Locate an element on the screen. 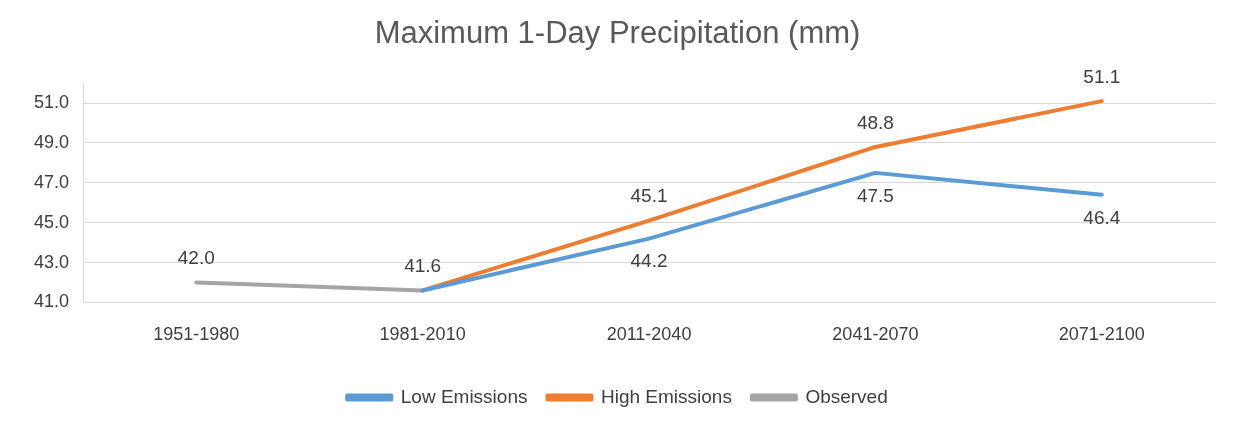 The height and width of the screenshot is (427, 1243). x-tick-label: 1981-2010 is located at coordinates (422, 334).